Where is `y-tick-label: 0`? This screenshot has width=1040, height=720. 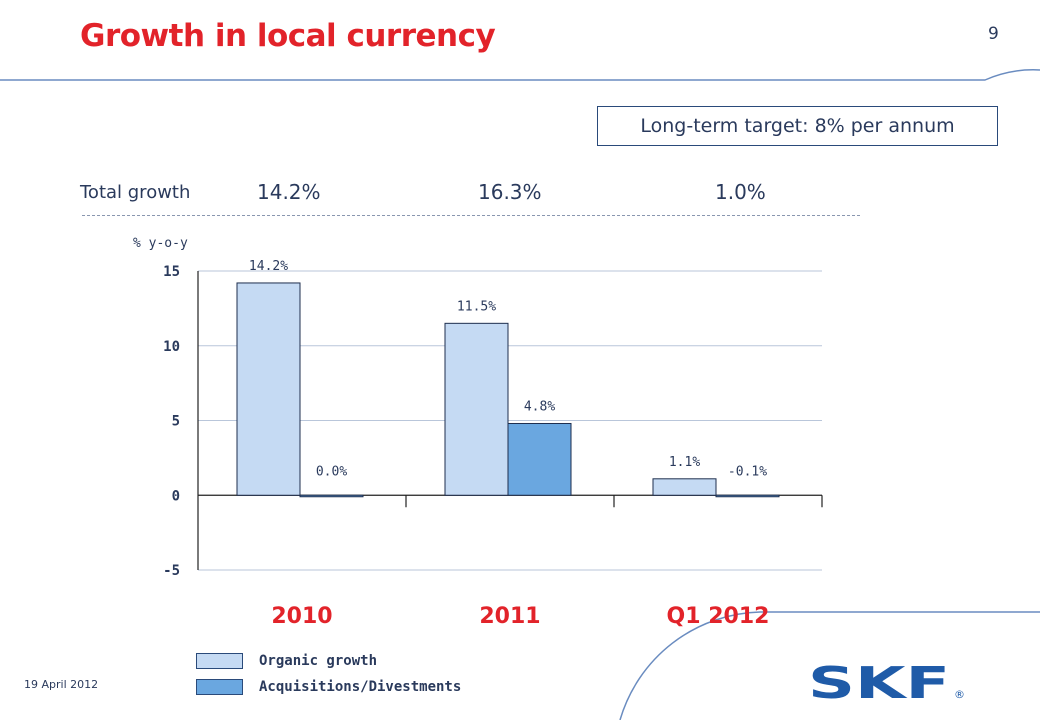 y-tick-label: 0 is located at coordinates (176, 496).